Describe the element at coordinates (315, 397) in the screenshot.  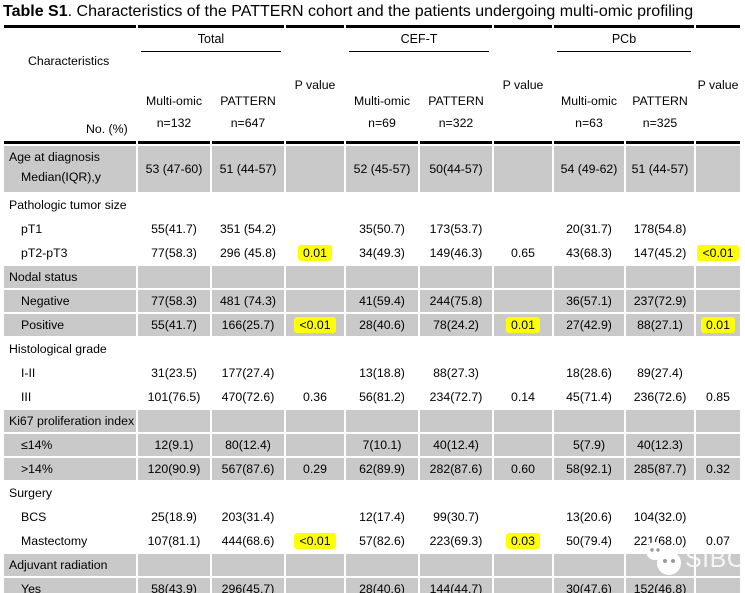
I see `pvalue-cell: 0.36` at that location.